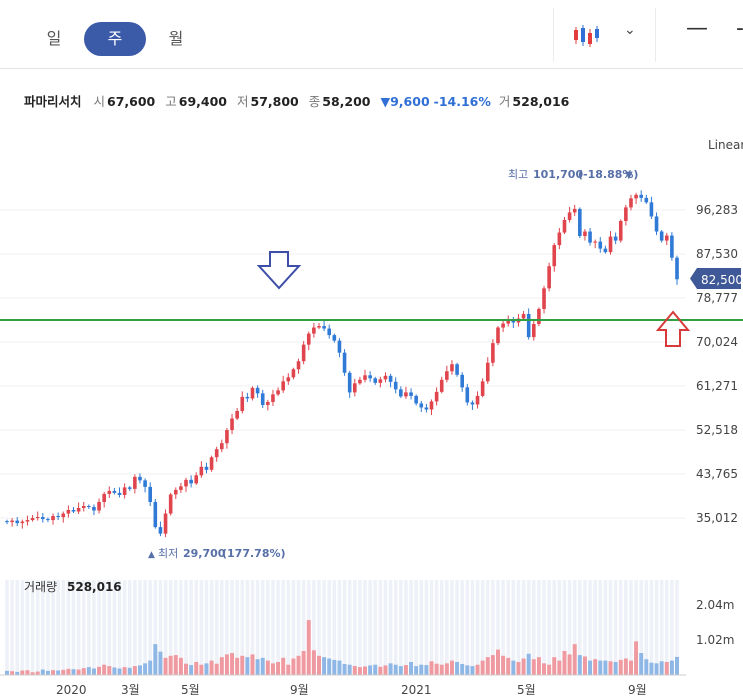  I want to click on y-tick-label: 96,283, so click(717, 210).